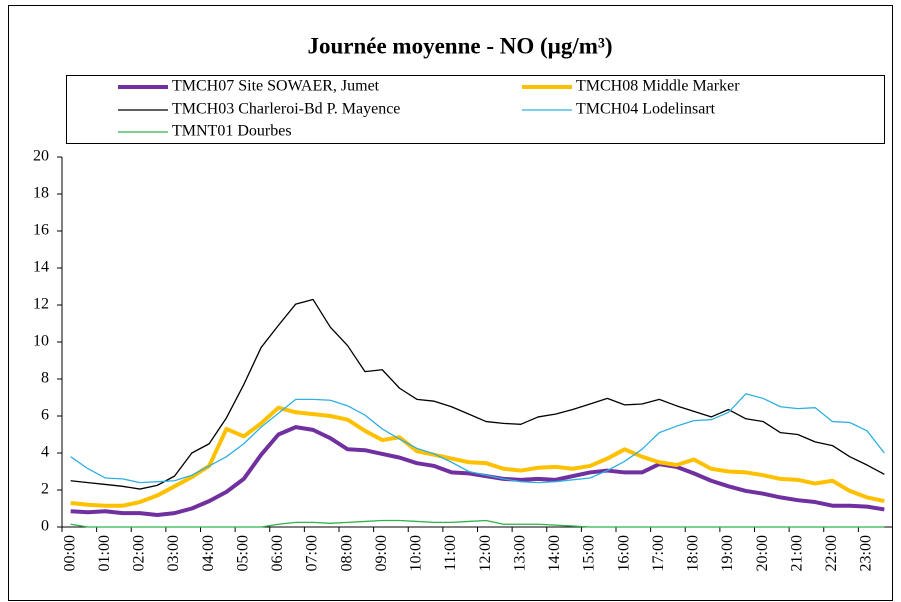 The height and width of the screenshot is (602, 901). What do you see at coordinates (416, 553) in the screenshot?
I see `x-tick-label: 10:00` at bounding box center [416, 553].